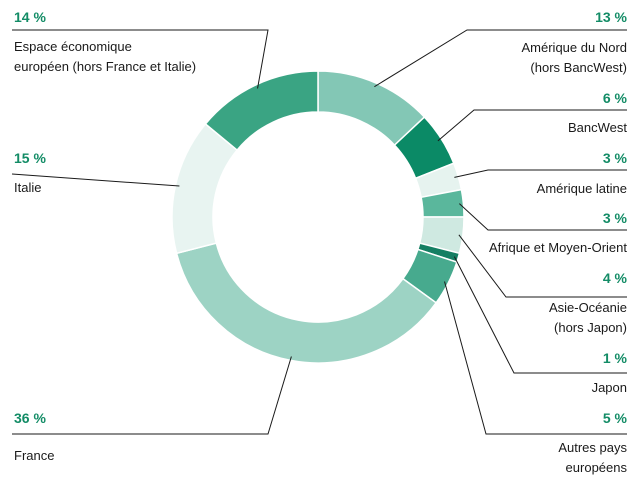 This screenshot has height=482, width=629. What do you see at coordinates (609, 387) in the screenshot?
I see `category-label-japon: Japon` at bounding box center [609, 387].